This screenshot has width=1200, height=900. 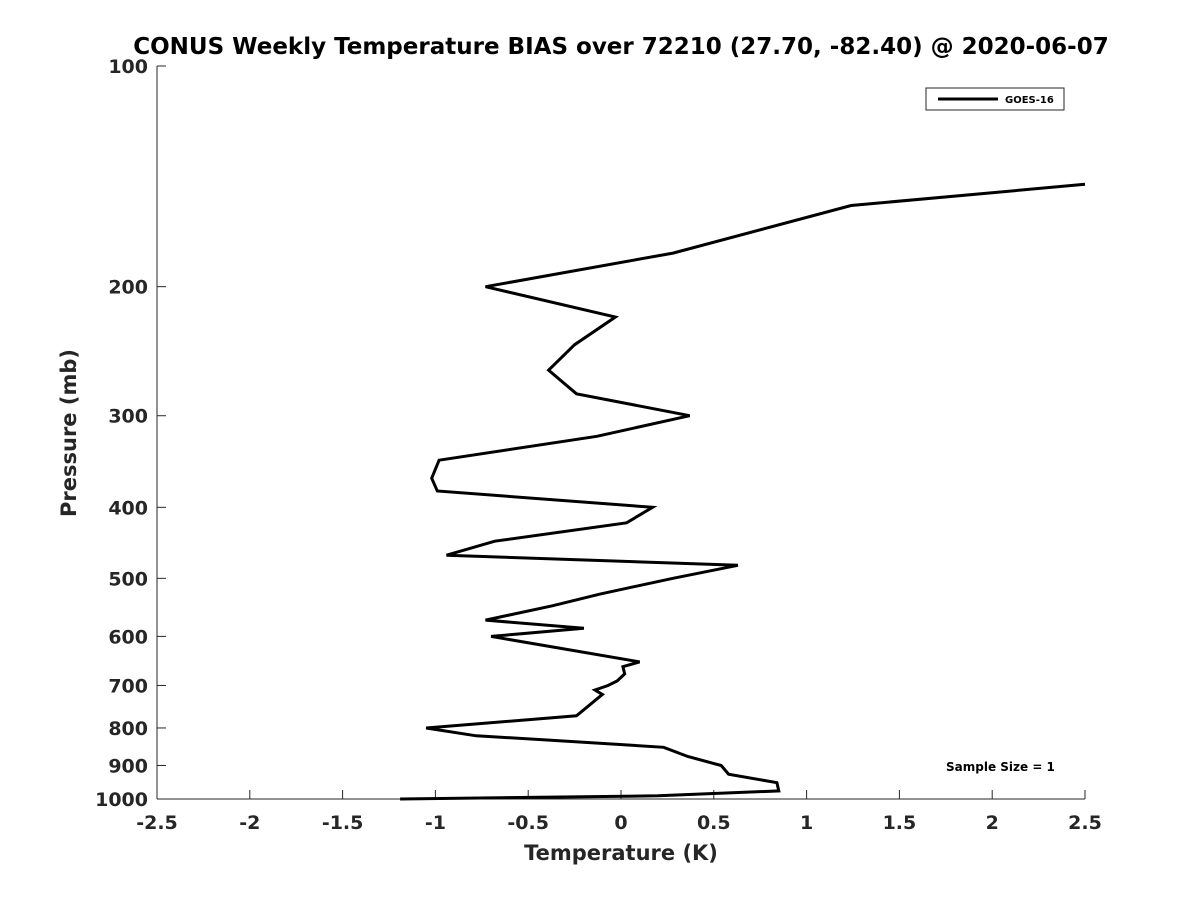 I want to click on x-tick-label: -1.5, so click(x=343, y=823).